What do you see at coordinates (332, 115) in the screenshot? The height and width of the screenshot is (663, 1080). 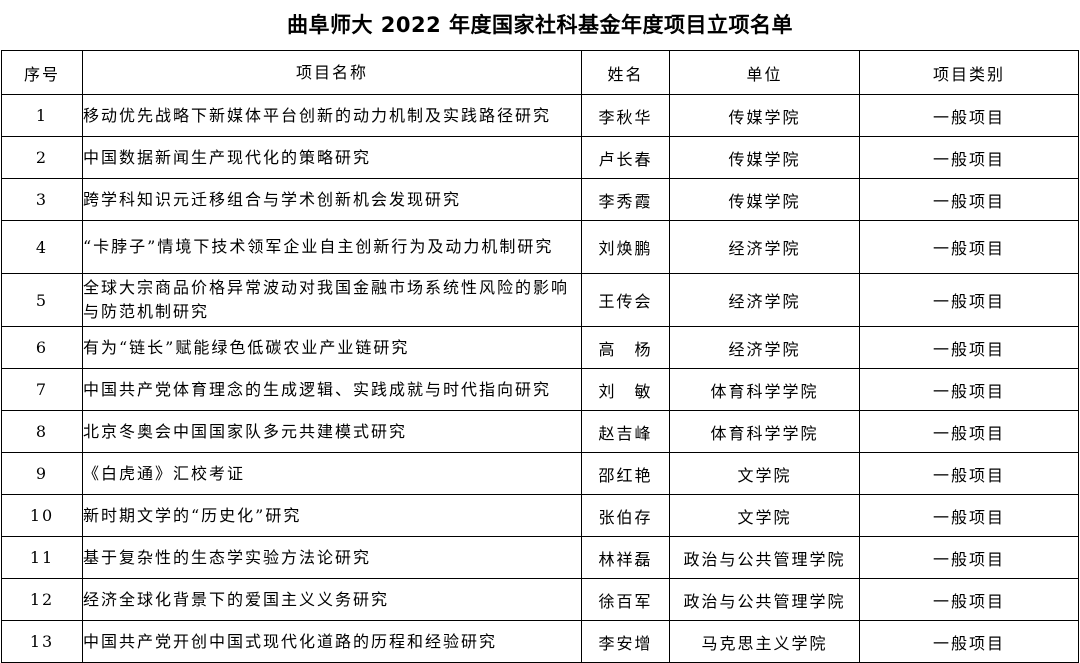 I see `cell-project-name: 移动优先战略下新媒体平台创新的动力机制及实践路径研究` at bounding box center [332, 115].